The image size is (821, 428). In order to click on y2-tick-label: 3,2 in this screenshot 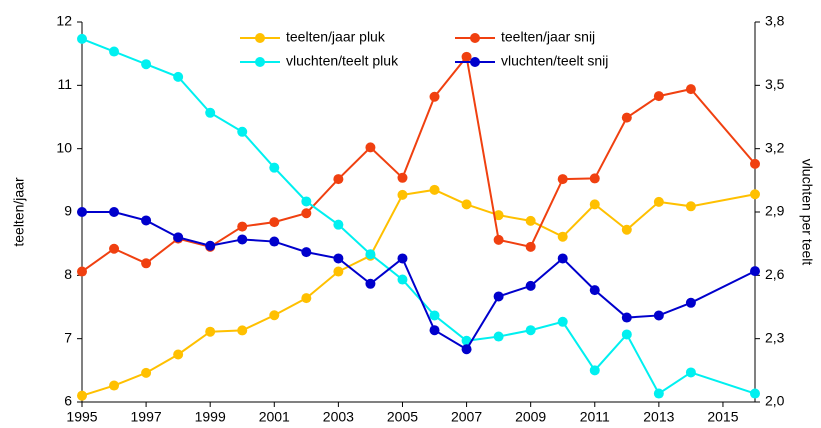, I will do `click(775, 147)`.